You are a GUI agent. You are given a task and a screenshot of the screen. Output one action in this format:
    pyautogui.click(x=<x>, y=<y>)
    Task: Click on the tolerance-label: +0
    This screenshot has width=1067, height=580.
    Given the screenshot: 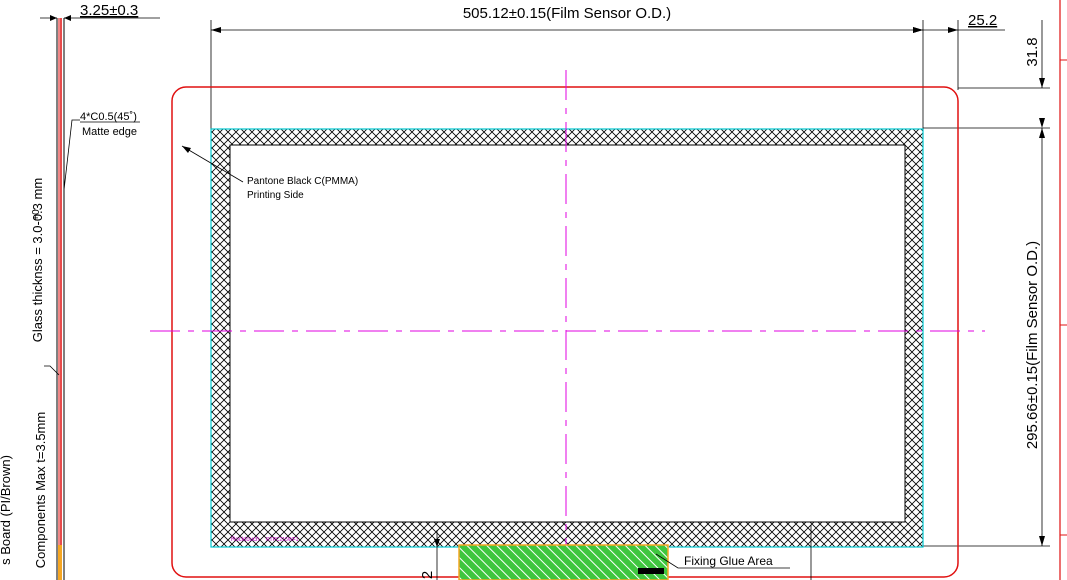 What is the action you would take?
    pyautogui.click(x=36, y=215)
    